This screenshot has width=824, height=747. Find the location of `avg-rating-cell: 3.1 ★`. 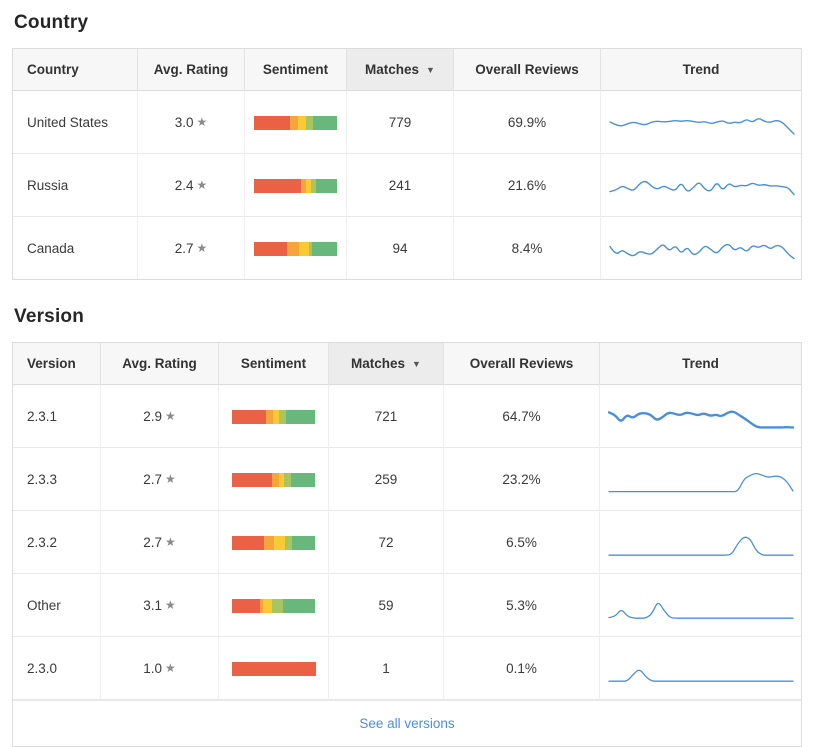

avg-rating-cell: 3.1 ★ is located at coordinates (160, 605).